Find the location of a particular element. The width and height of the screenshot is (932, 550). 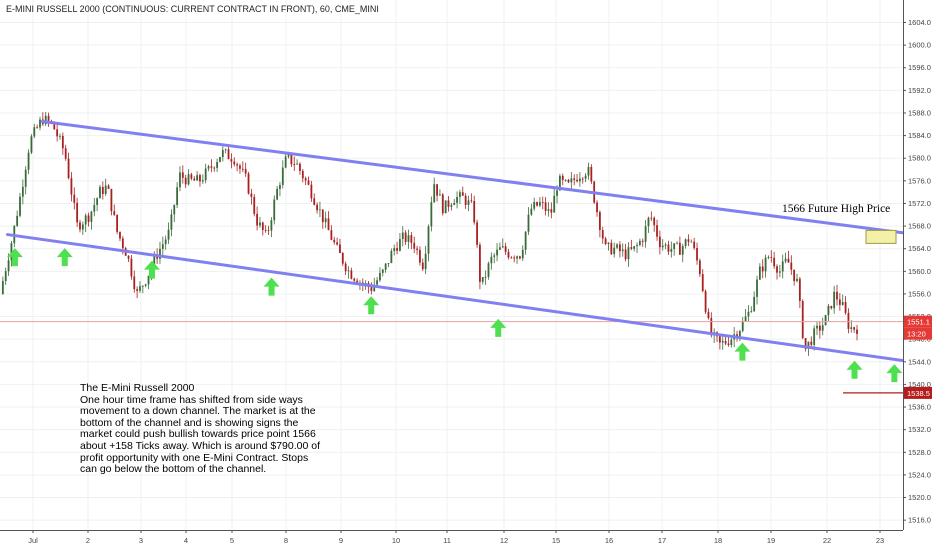

price-tick-label: 1592.0 is located at coordinates (919, 90).